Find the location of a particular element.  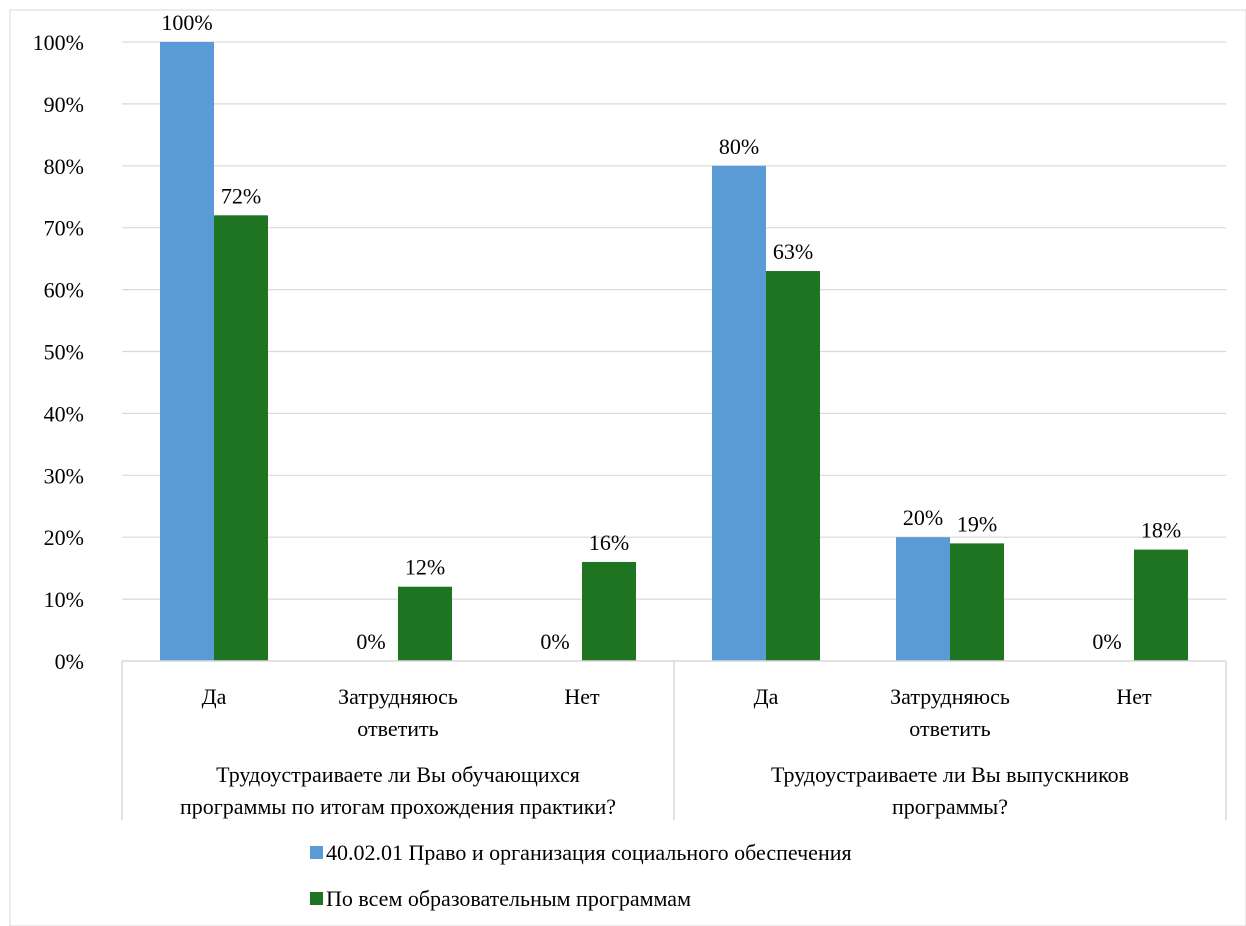

group-label-line: Трудоустраиваете ли Вы обучающихся is located at coordinates (398, 774).